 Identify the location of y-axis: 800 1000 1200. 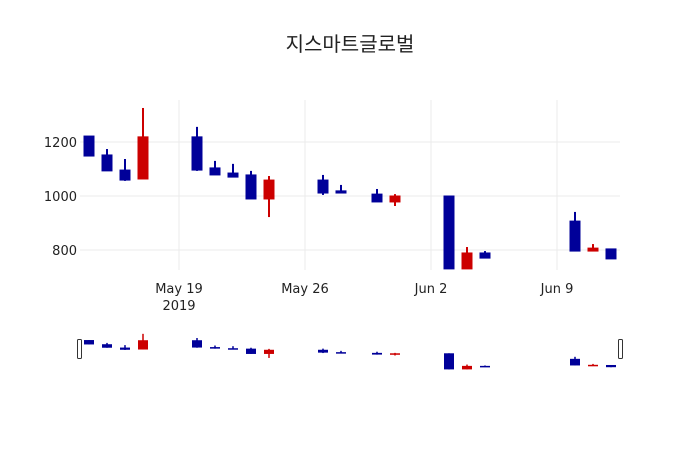
(60, 197).